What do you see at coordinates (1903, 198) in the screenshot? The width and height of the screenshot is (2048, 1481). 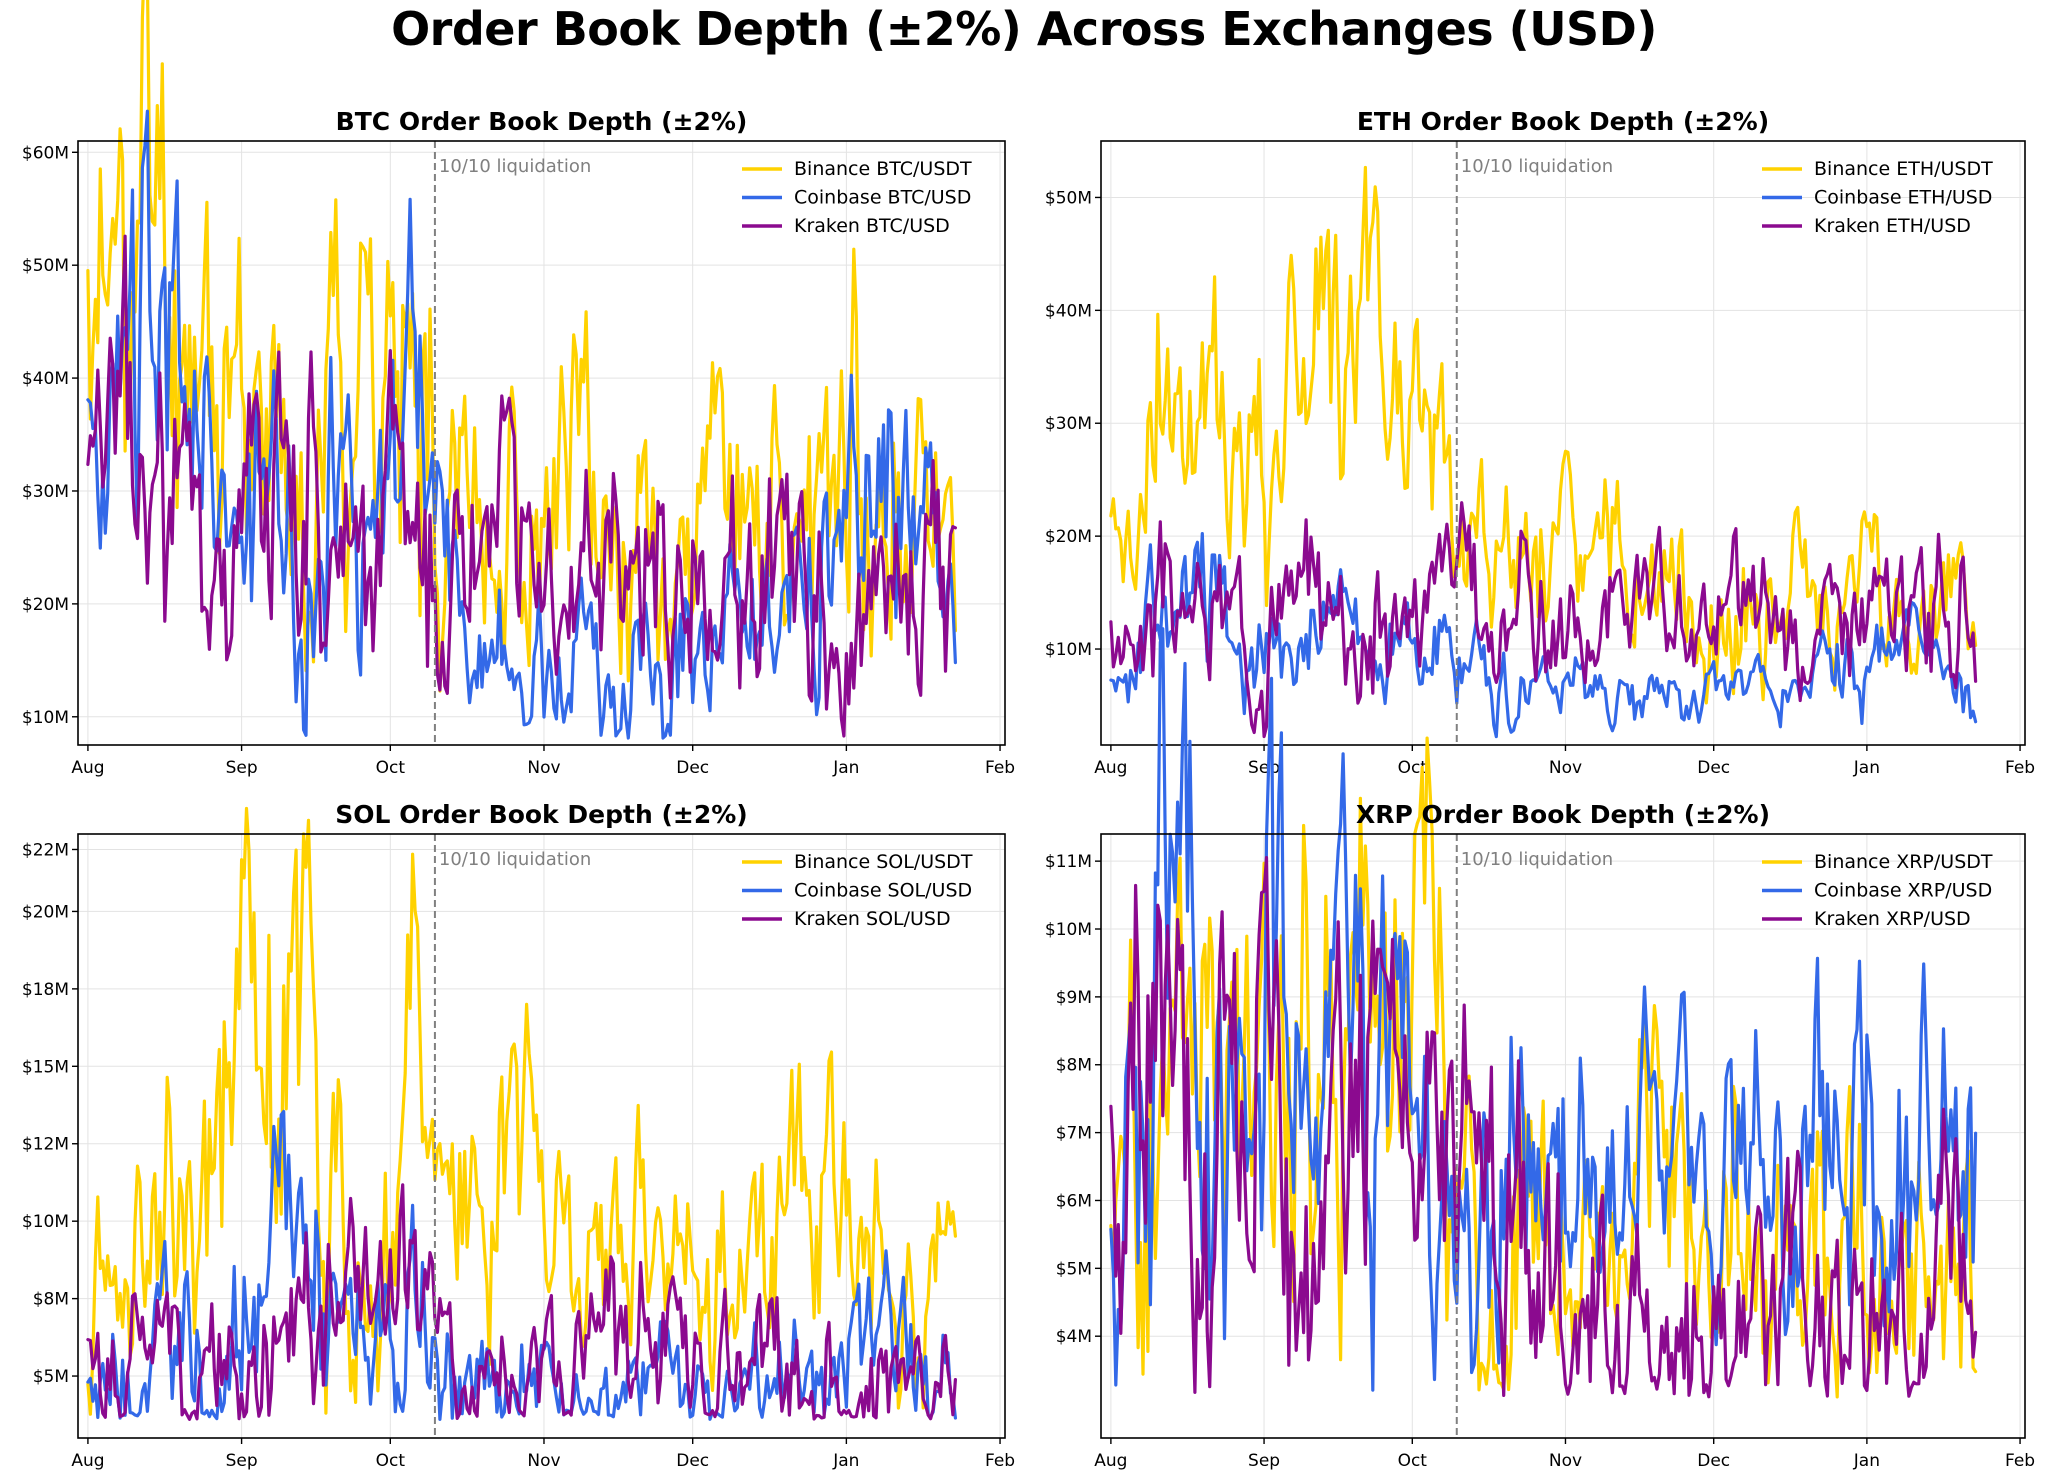 I see `legend-label: Coinbase ETH/USD` at bounding box center [1903, 198].